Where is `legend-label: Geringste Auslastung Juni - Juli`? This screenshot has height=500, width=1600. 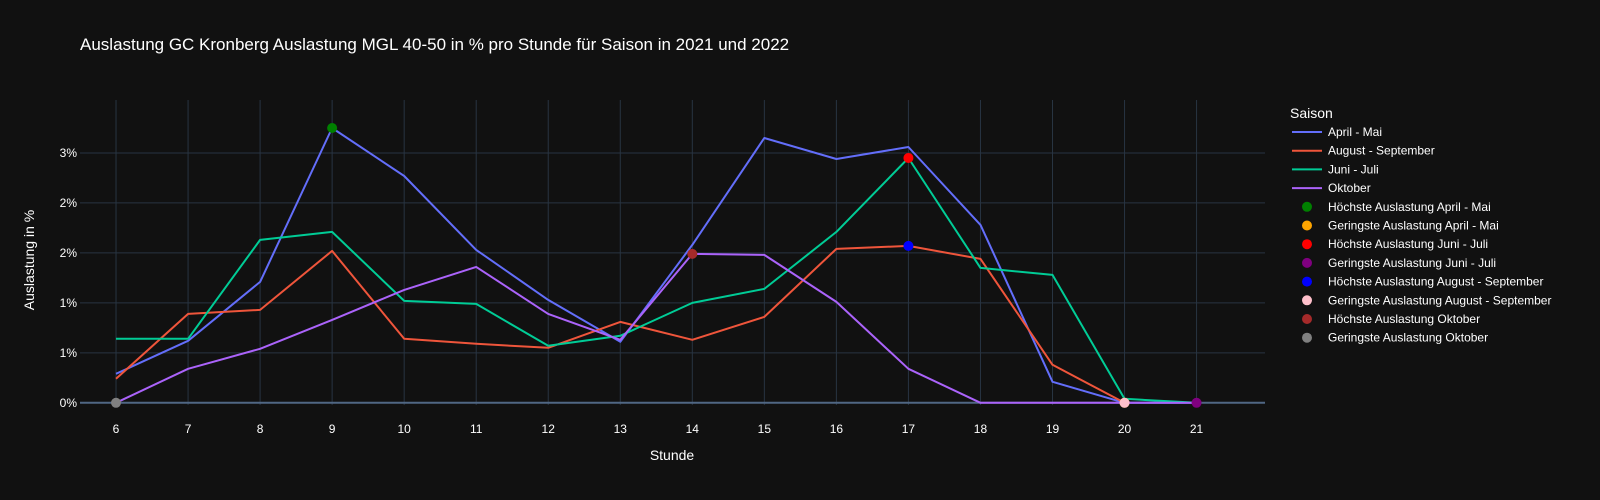
legend-label: Geringste Auslastung Juni - Juli is located at coordinates (1412, 263).